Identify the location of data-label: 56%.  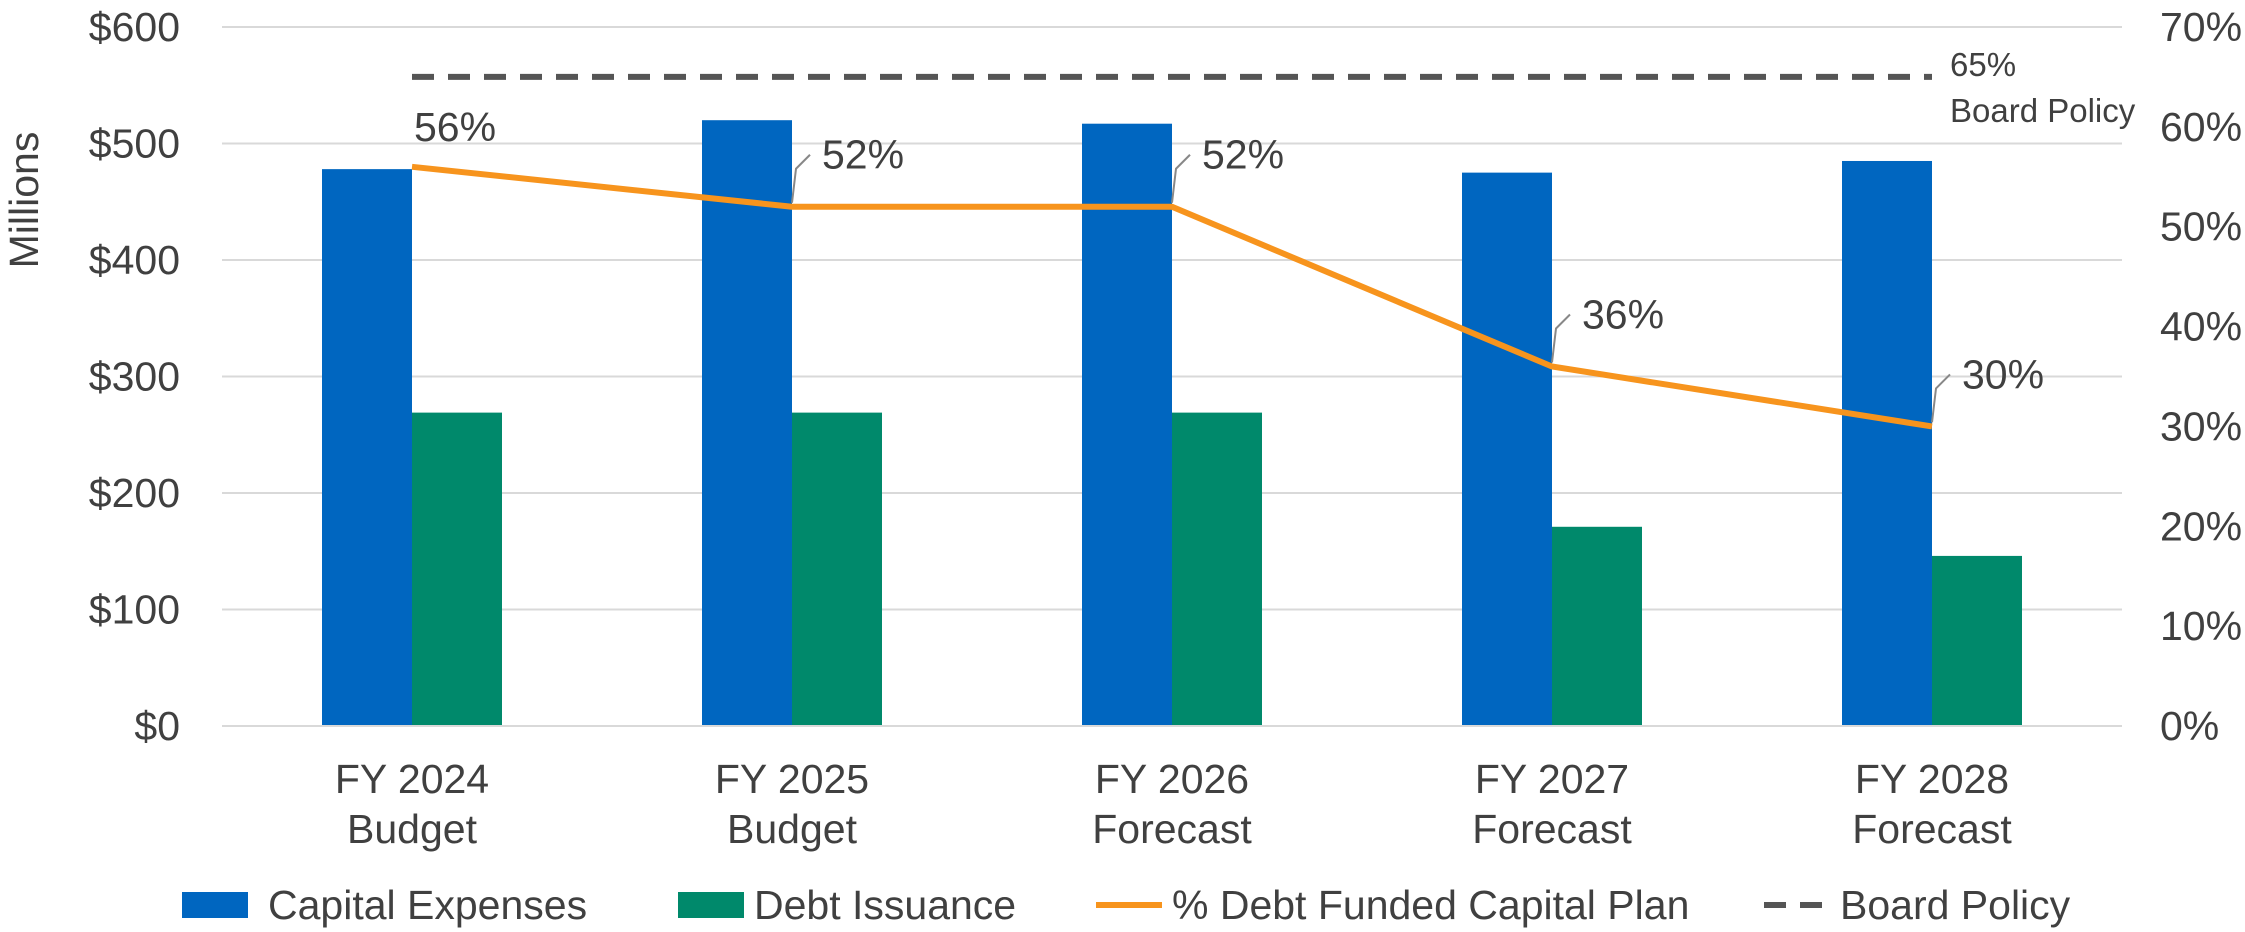
(455, 127).